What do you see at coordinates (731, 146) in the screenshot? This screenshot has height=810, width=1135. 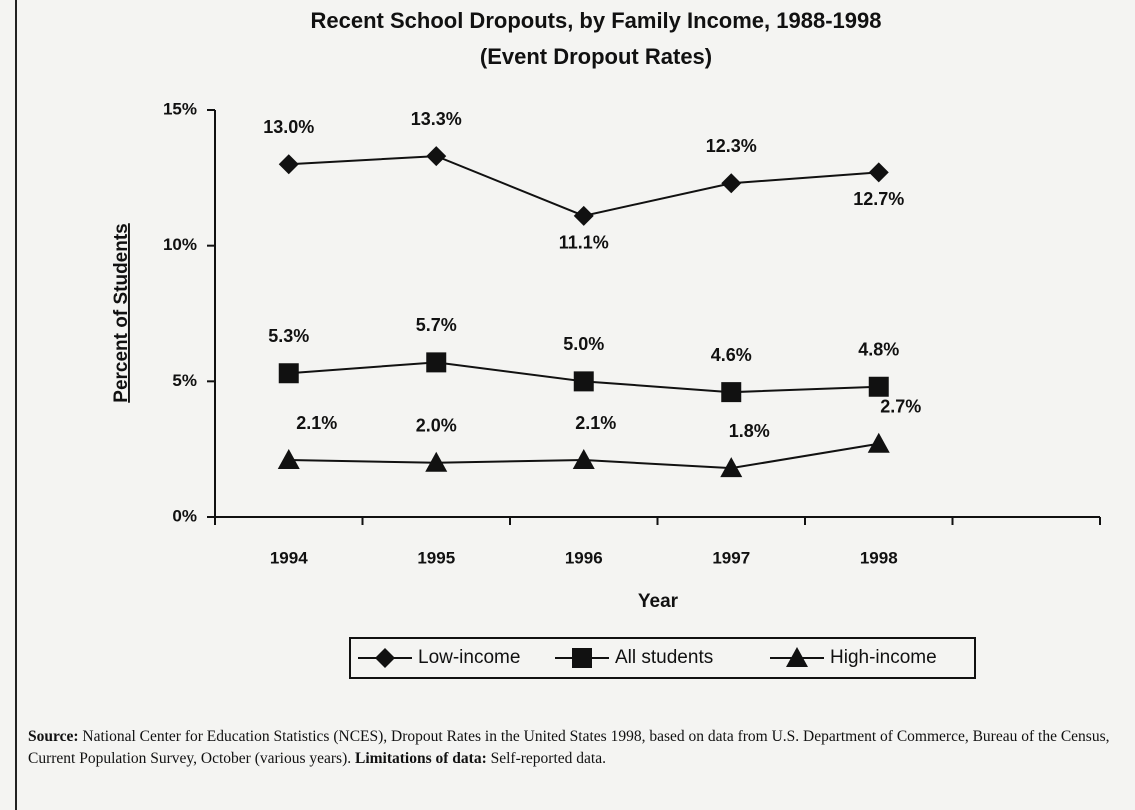 I see `data-label: 12.3%` at bounding box center [731, 146].